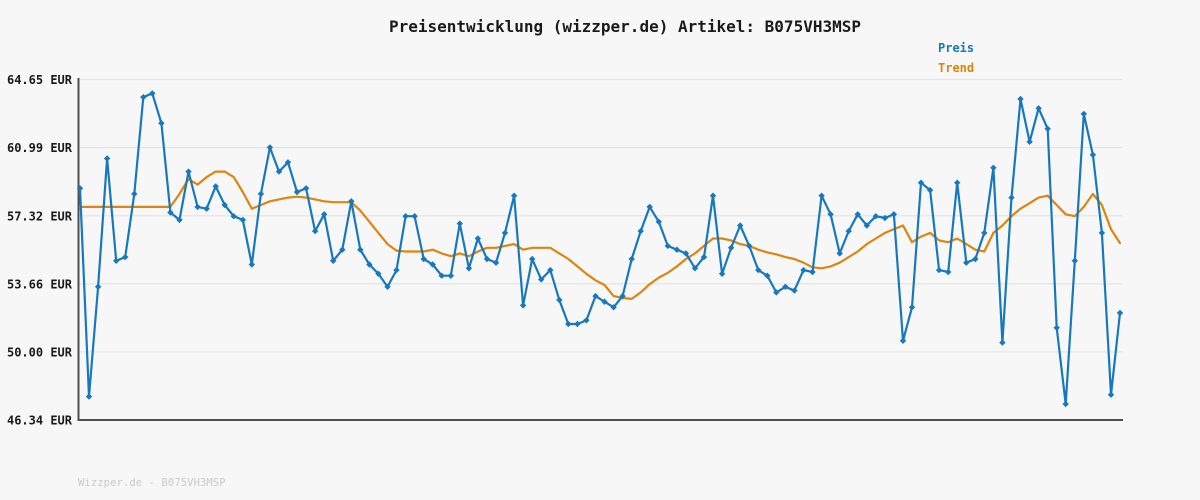 This screenshot has height=500, width=1200. I want to click on watermark-text: Wizzper.de - B075VH3MSP, so click(152, 483).